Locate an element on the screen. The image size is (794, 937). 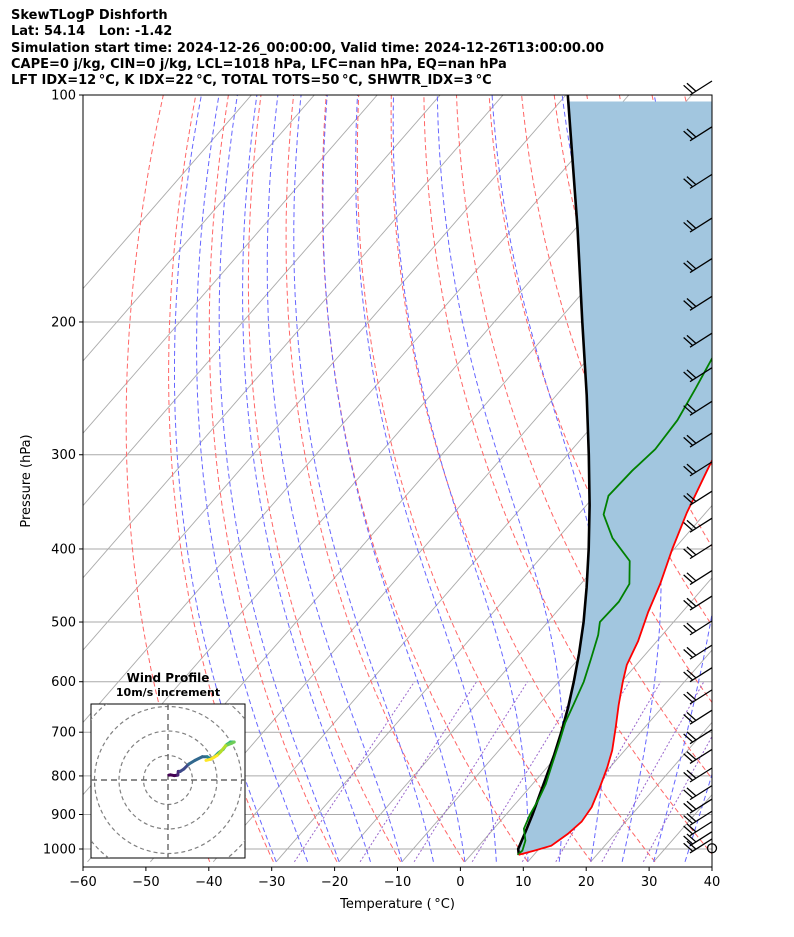
dewpoint-line is located at coordinates (614, 606).